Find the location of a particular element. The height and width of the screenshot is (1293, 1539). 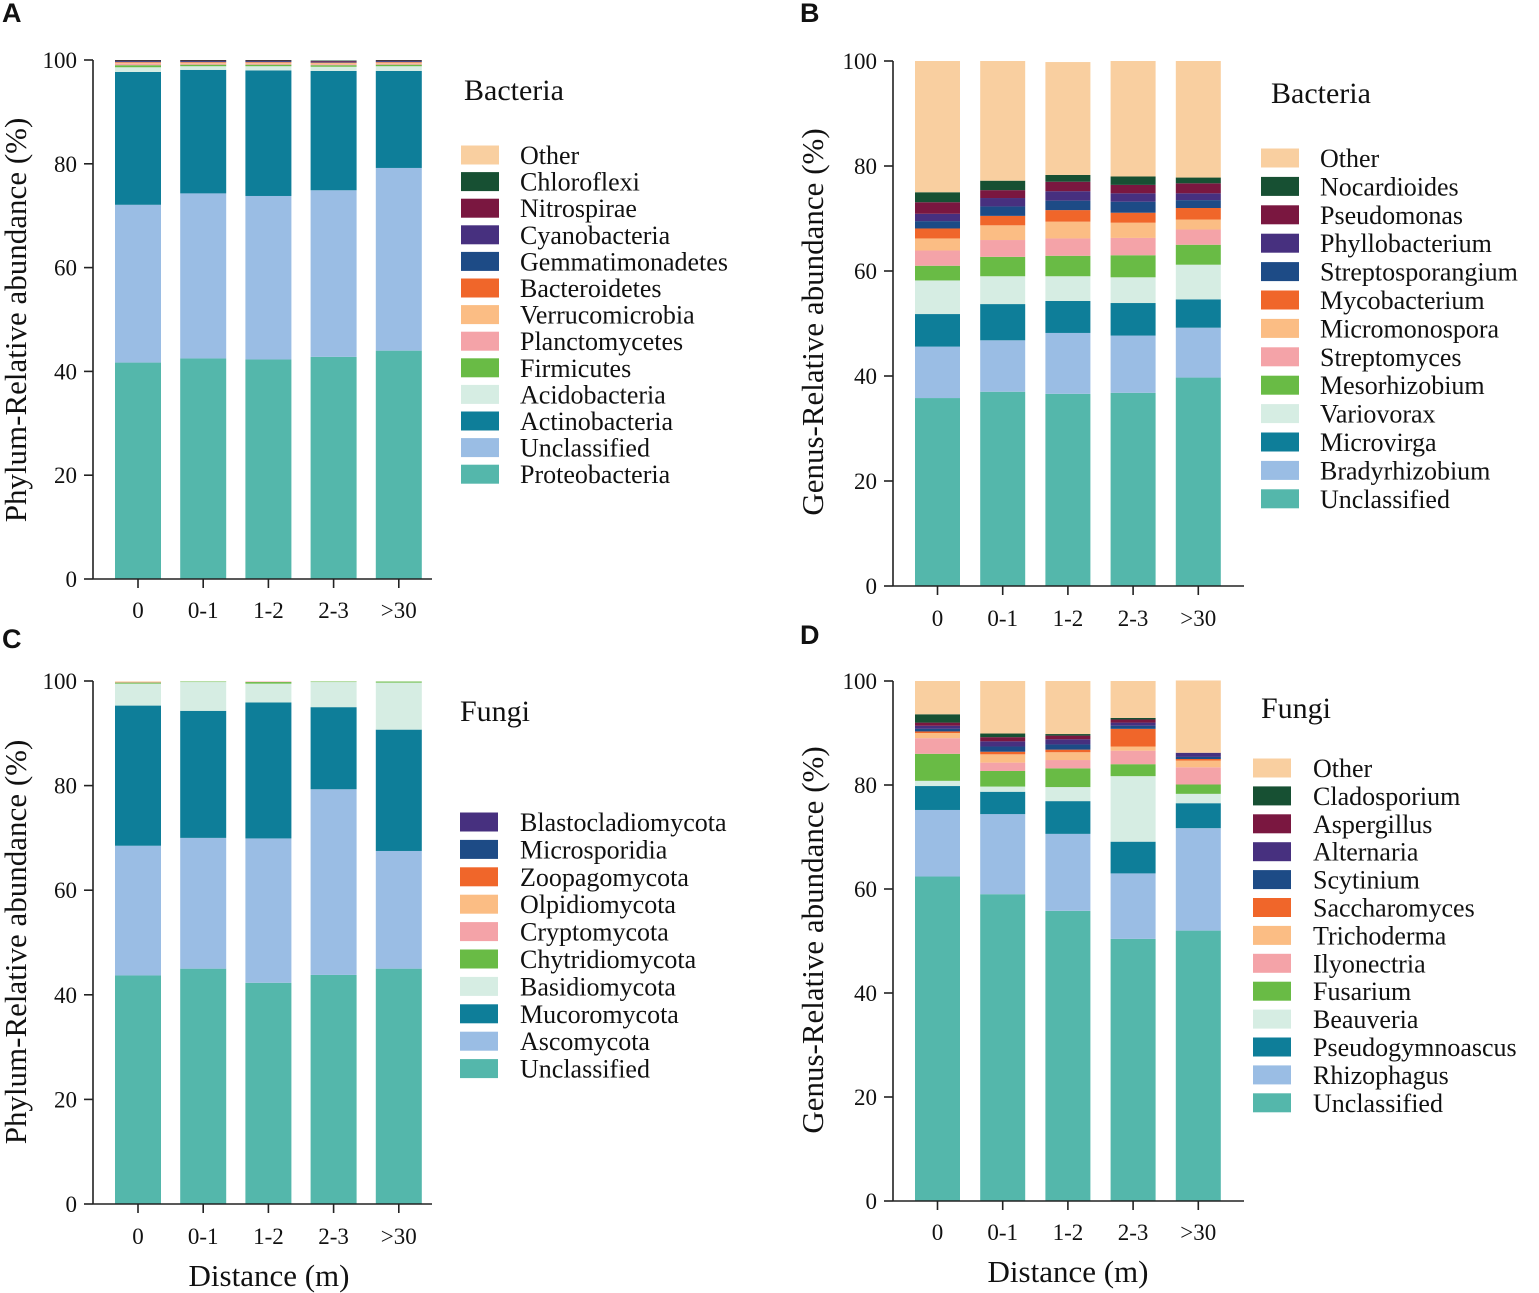

legend-label: Gemmatimonadetes is located at coordinates (624, 261).